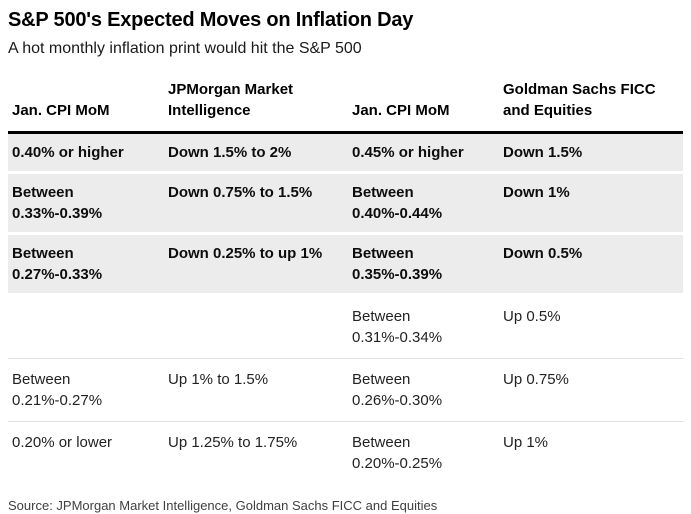  Describe the element at coordinates (233, 442) in the screenshot. I see `cell-jpm-move: Up 1.25% to 1.75%` at that location.